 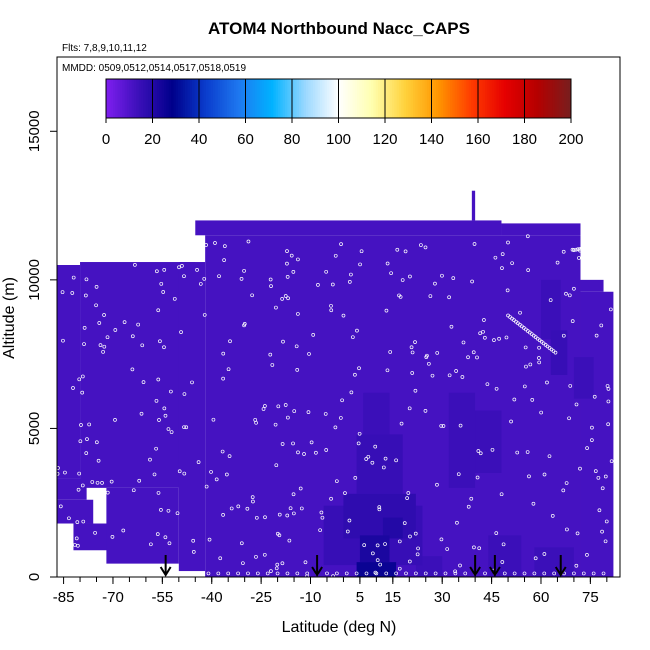 What do you see at coordinates (392, 597) in the screenshot?
I see `x-tick-label: 15` at bounding box center [392, 597].